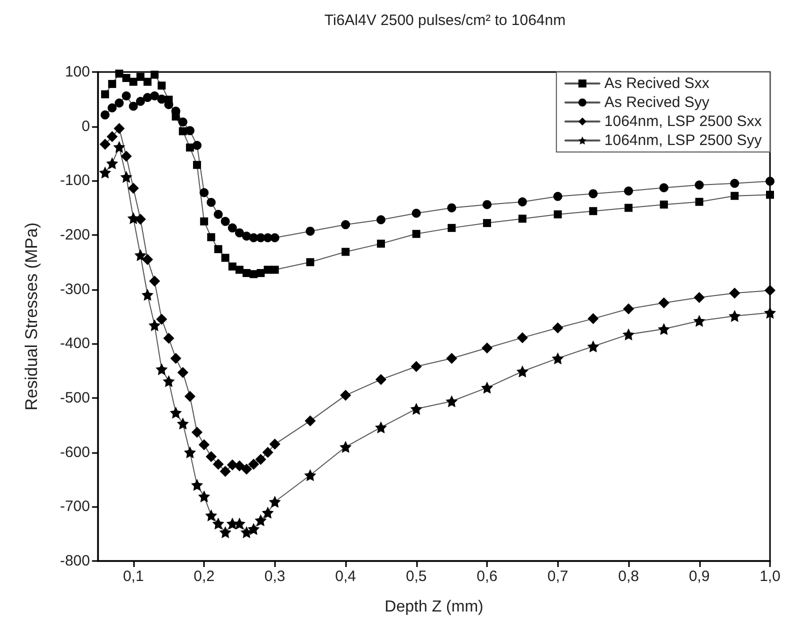 This screenshot has height=633, width=790. What do you see at coordinates (133, 576) in the screenshot?
I see `x-tick-label: 0,1` at bounding box center [133, 576].